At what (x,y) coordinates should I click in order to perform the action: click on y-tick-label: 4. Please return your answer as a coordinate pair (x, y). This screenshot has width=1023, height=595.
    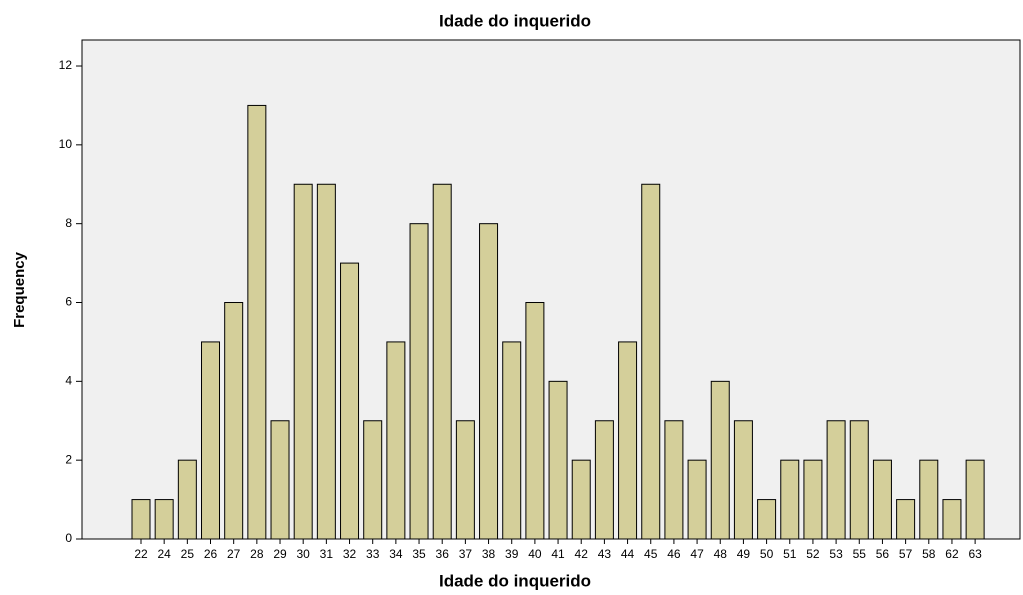
    Looking at the image, I should click on (68, 381).